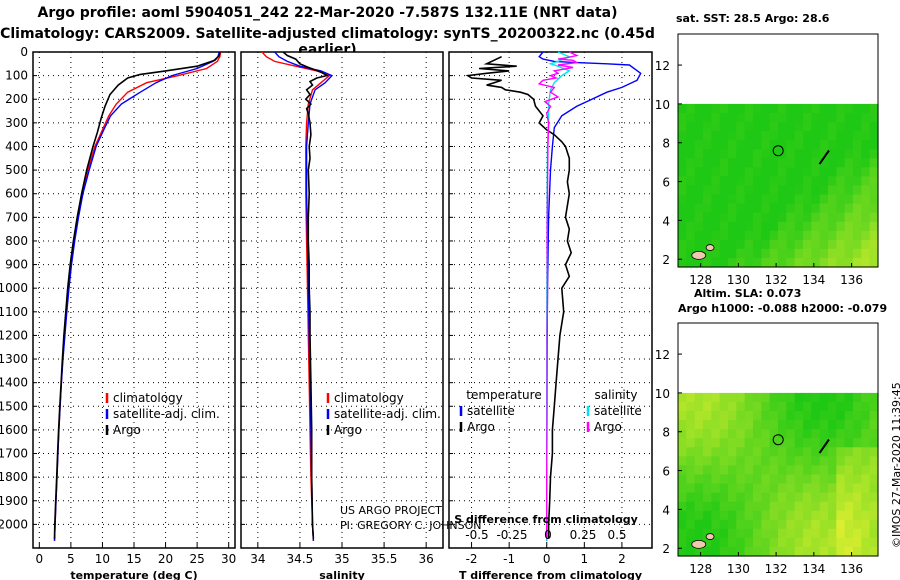 The image size is (900, 580). I want to click on map-x-tick-label: 136, so click(851, 280).